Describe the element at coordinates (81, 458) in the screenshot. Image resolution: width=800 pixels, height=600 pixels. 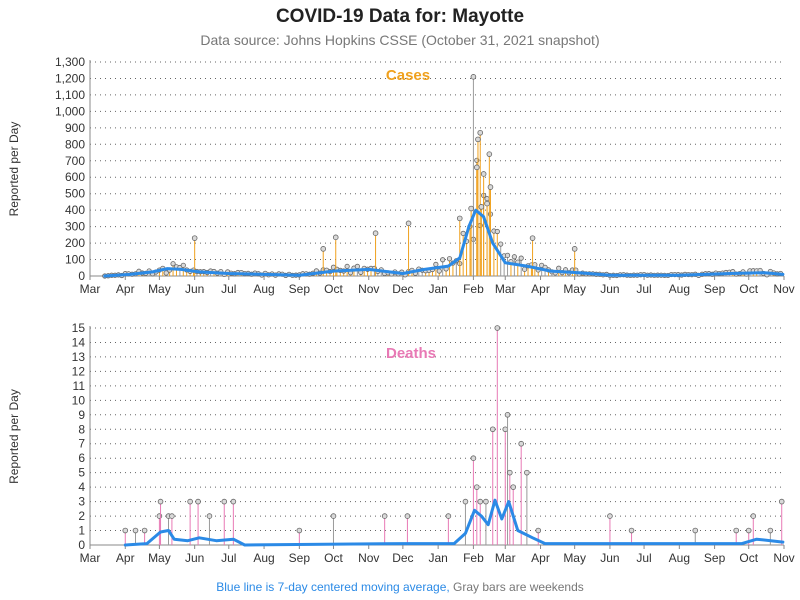
I see `deaths-ytick-label: 6` at that location.